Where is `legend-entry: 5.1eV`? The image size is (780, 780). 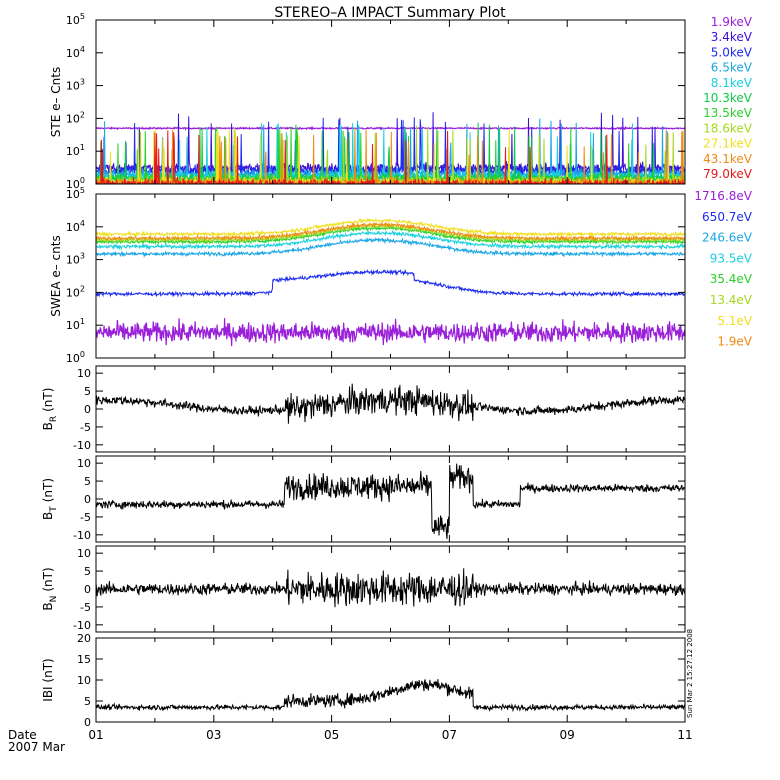 legend-entry: 5.1eV is located at coordinates (734, 321).